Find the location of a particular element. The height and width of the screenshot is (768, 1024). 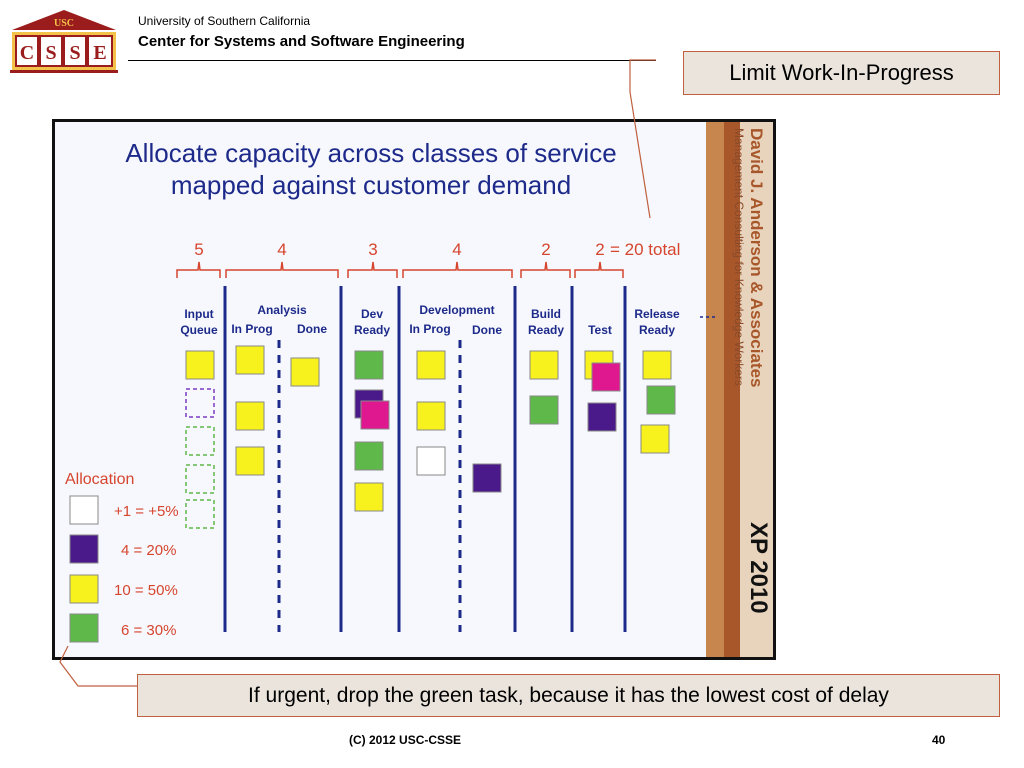

allocation-label: 6 = 30% is located at coordinates (148, 630).